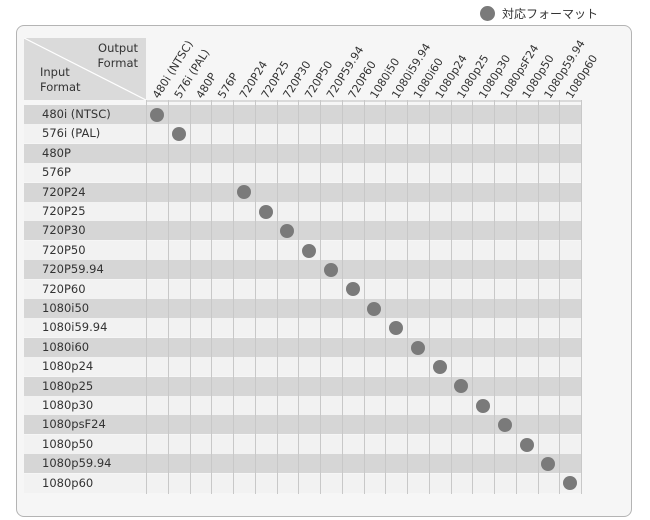 Image resolution: width=650 pixels, height=520 pixels. Describe the element at coordinates (117, 63) in the screenshot. I see `output-label-line2: Format` at that location.